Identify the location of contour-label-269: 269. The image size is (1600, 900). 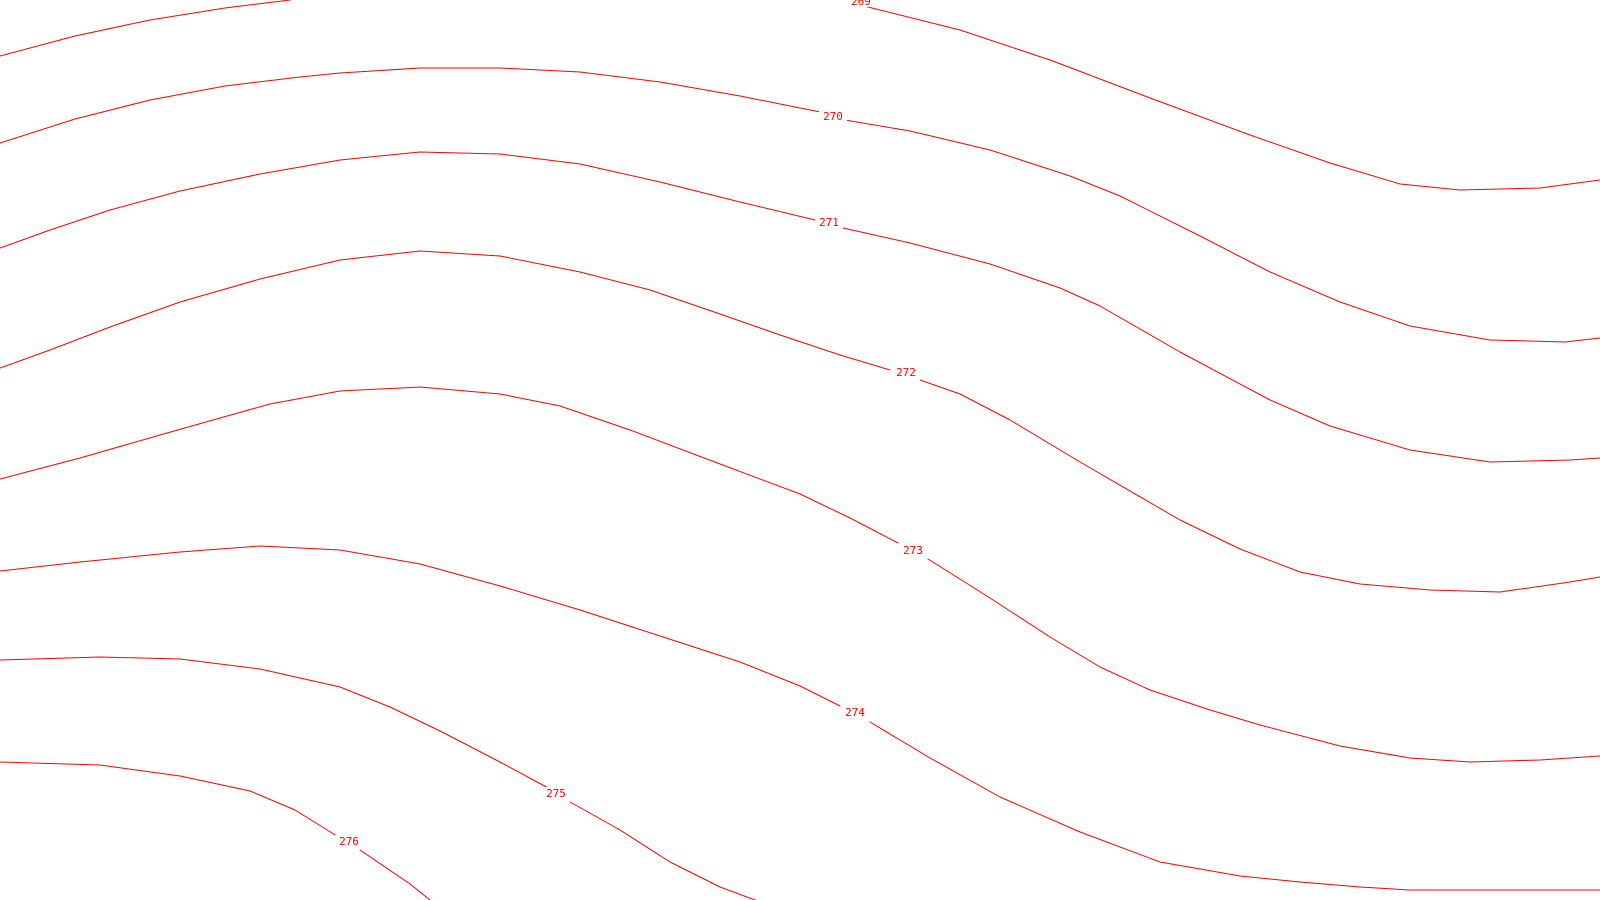
(861, 4).